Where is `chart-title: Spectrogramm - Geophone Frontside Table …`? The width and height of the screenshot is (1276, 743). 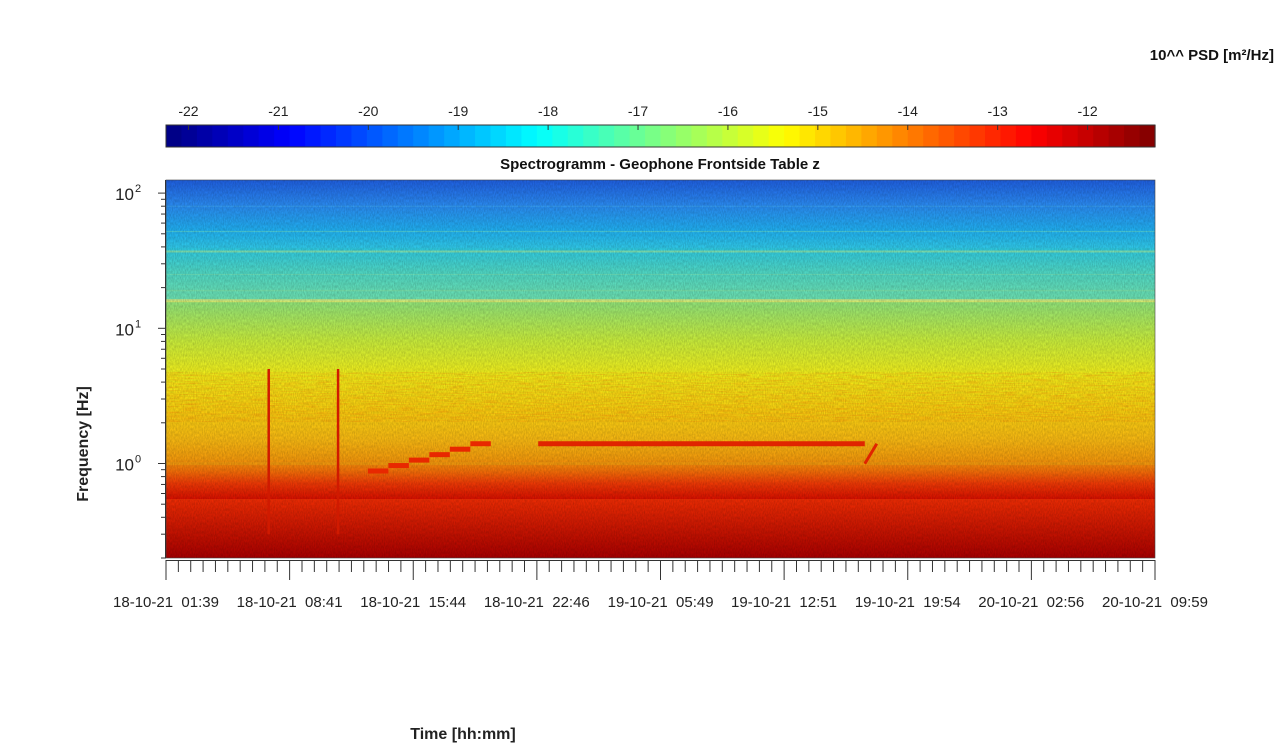 chart-title: Spectrogramm - Geophone Frontside Table … is located at coordinates (660, 164).